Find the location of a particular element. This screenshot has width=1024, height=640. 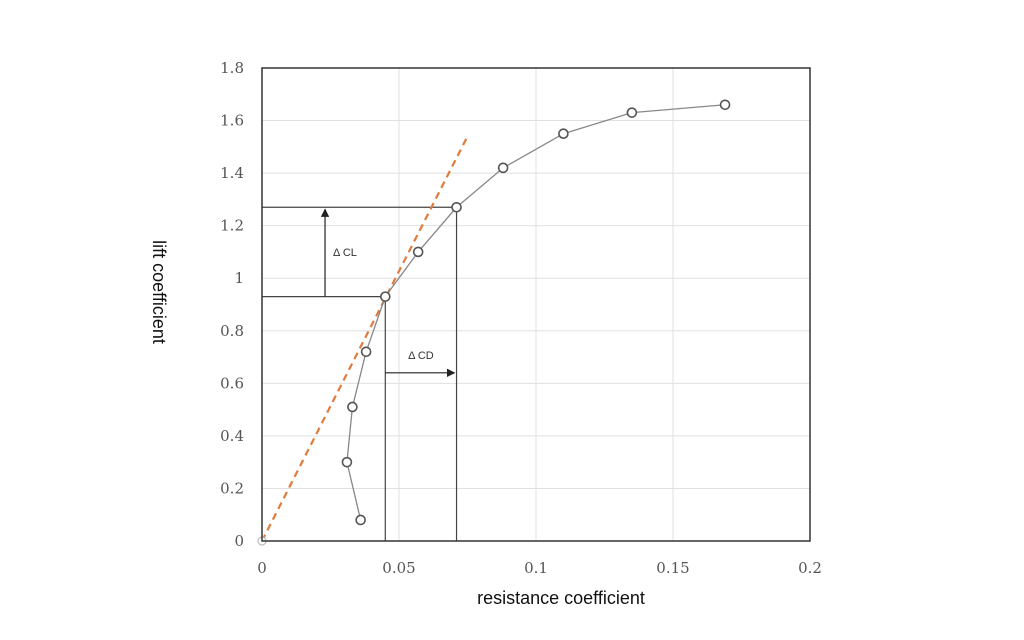

y-tick-label: 1.4 is located at coordinates (232, 173).